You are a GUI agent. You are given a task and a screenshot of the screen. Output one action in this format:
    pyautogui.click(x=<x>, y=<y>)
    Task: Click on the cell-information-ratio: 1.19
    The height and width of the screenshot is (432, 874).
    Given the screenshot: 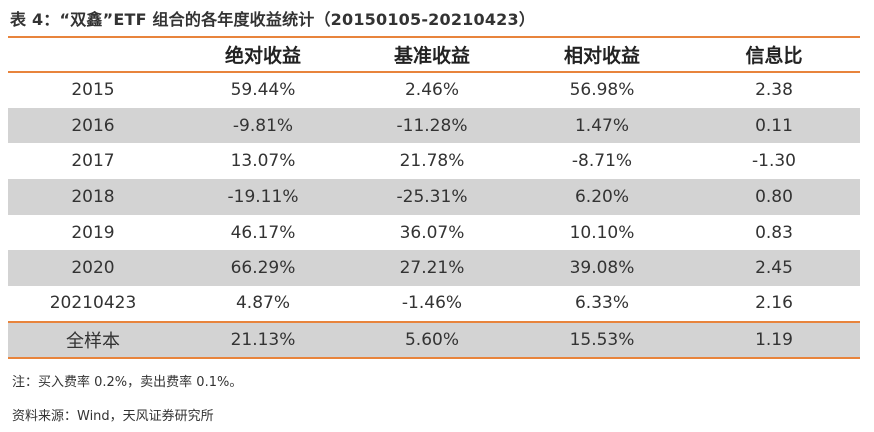 What is the action you would take?
    pyautogui.click(x=774, y=339)
    